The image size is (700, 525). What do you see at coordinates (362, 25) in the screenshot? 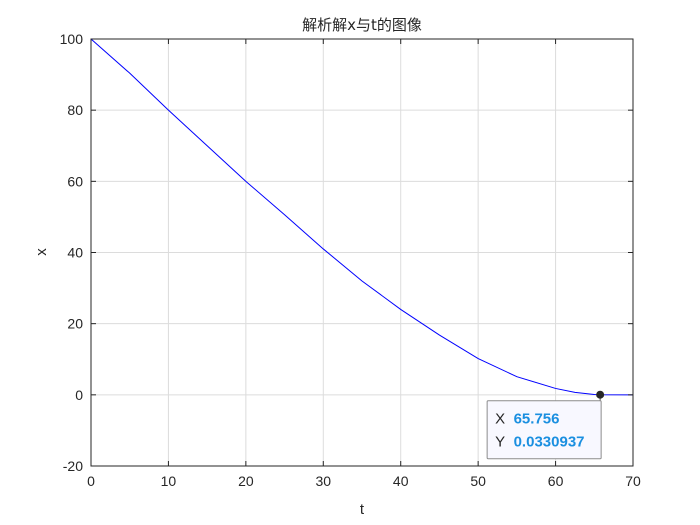
I see `chart-title: 解析解x与t的图像` at bounding box center [362, 25].